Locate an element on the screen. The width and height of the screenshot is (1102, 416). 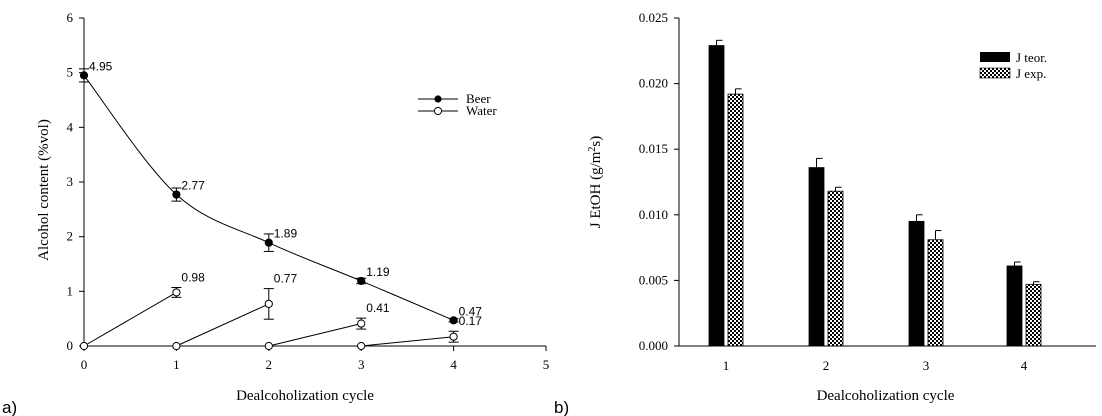
legend-j-teor-label: J teor. is located at coordinates (1031, 57).